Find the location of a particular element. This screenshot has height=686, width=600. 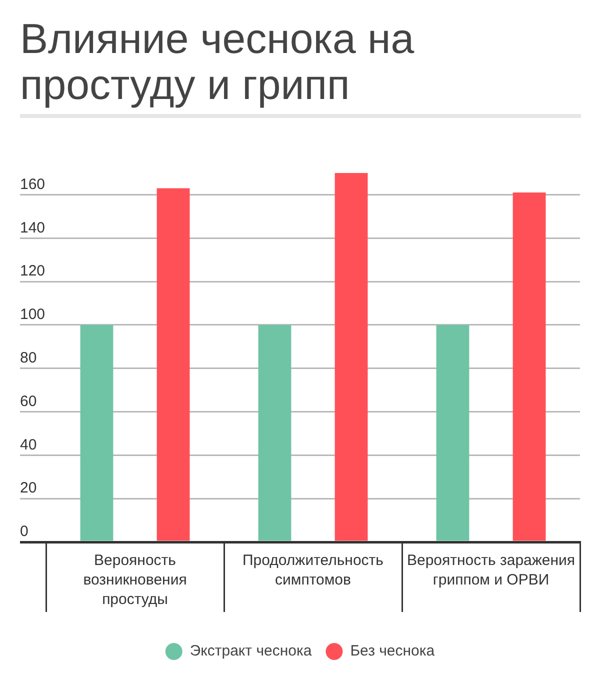

chart-title: Влияние чеснока на простуду и грипп is located at coordinates (218, 61).